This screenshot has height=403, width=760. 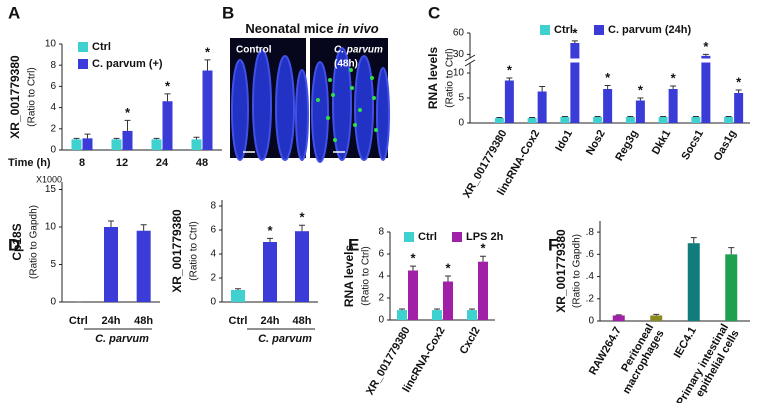 What do you see at coordinates (49, 179) in the screenshot?
I see `scale-note: X1000` at bounding box center [49, 179].